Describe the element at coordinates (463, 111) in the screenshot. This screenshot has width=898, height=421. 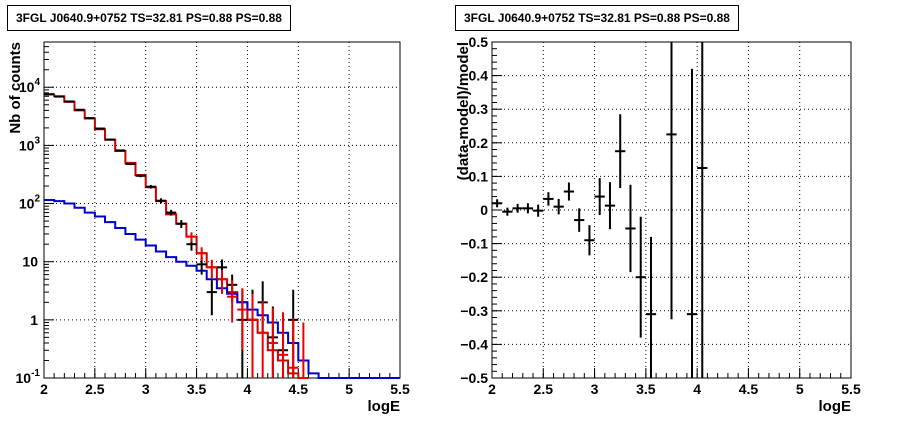
I see `right-y-axis-label: (data-model)/model` at that location.